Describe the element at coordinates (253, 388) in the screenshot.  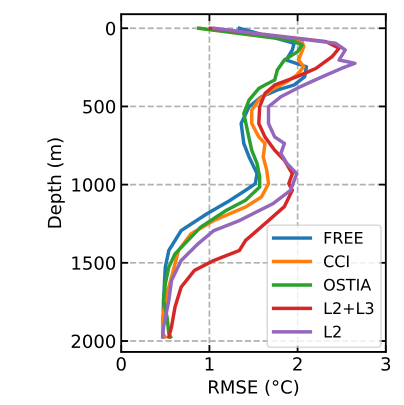
I see `x-axis-title: RMSE (°C)` at that location.